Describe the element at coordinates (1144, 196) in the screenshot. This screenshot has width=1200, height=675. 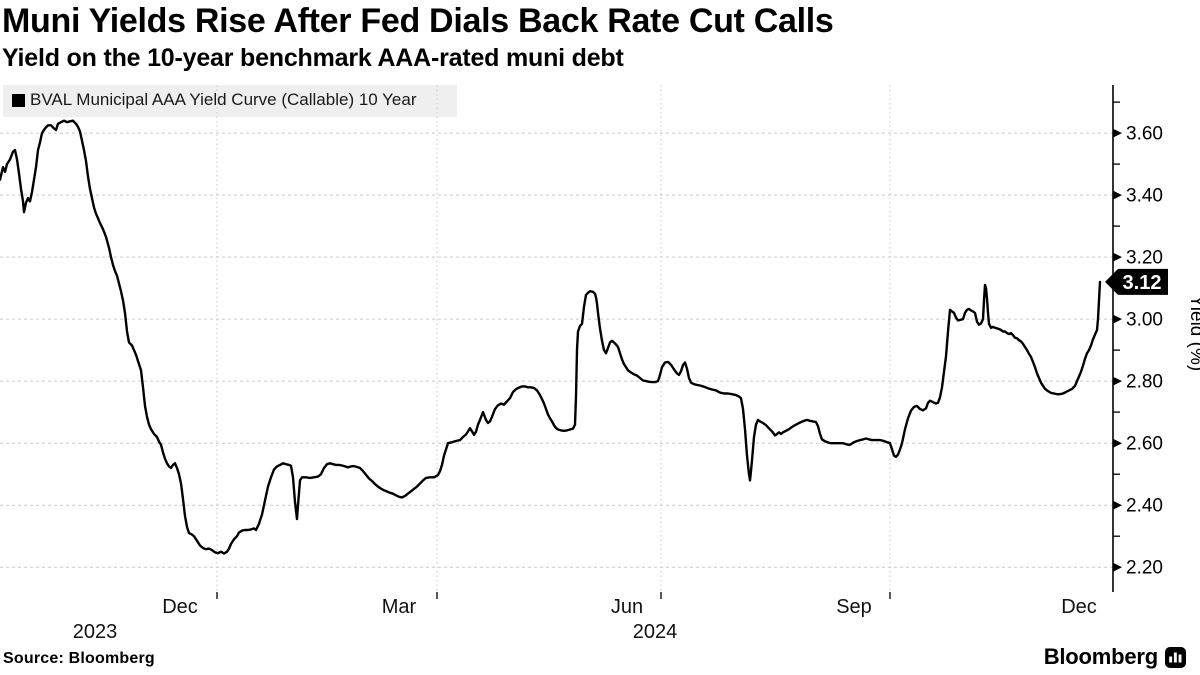
I see `y-tick-label: 3.40` at that location.